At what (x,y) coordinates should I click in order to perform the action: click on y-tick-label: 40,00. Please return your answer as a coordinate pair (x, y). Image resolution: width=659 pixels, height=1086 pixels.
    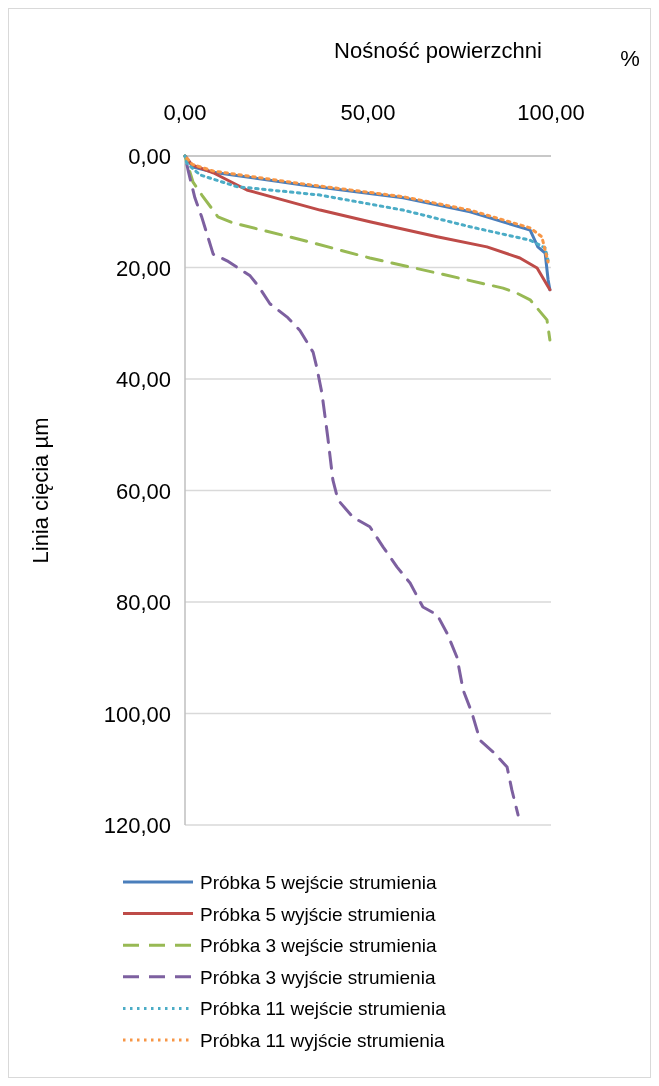
    Looking at the image, I should click on (143, 379).